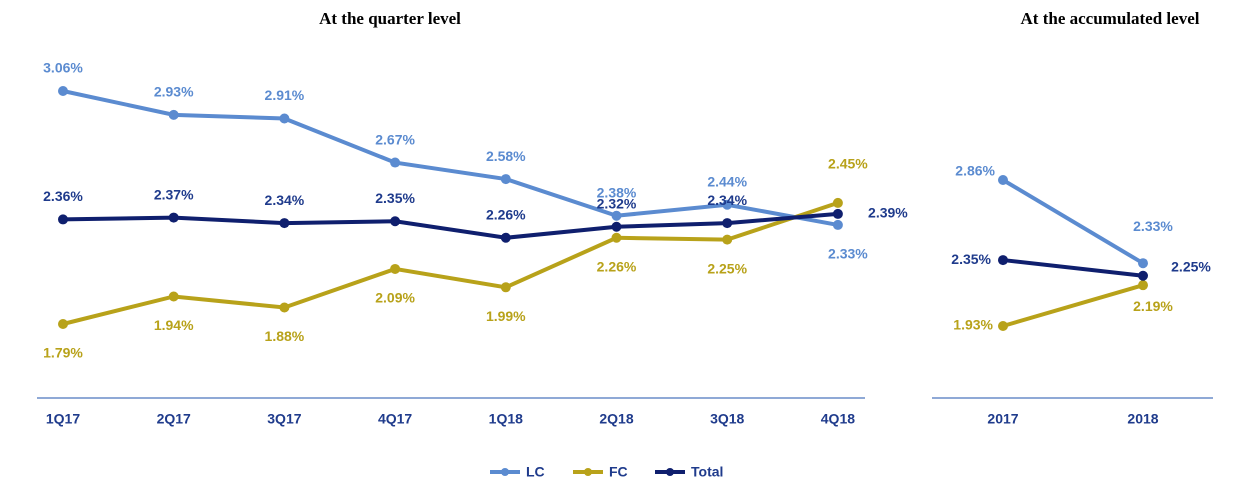 Image resolution: width=1243 pixels, height=483 pixels. I want to click on x-tick-label: 2Q18, so click(616, 419).